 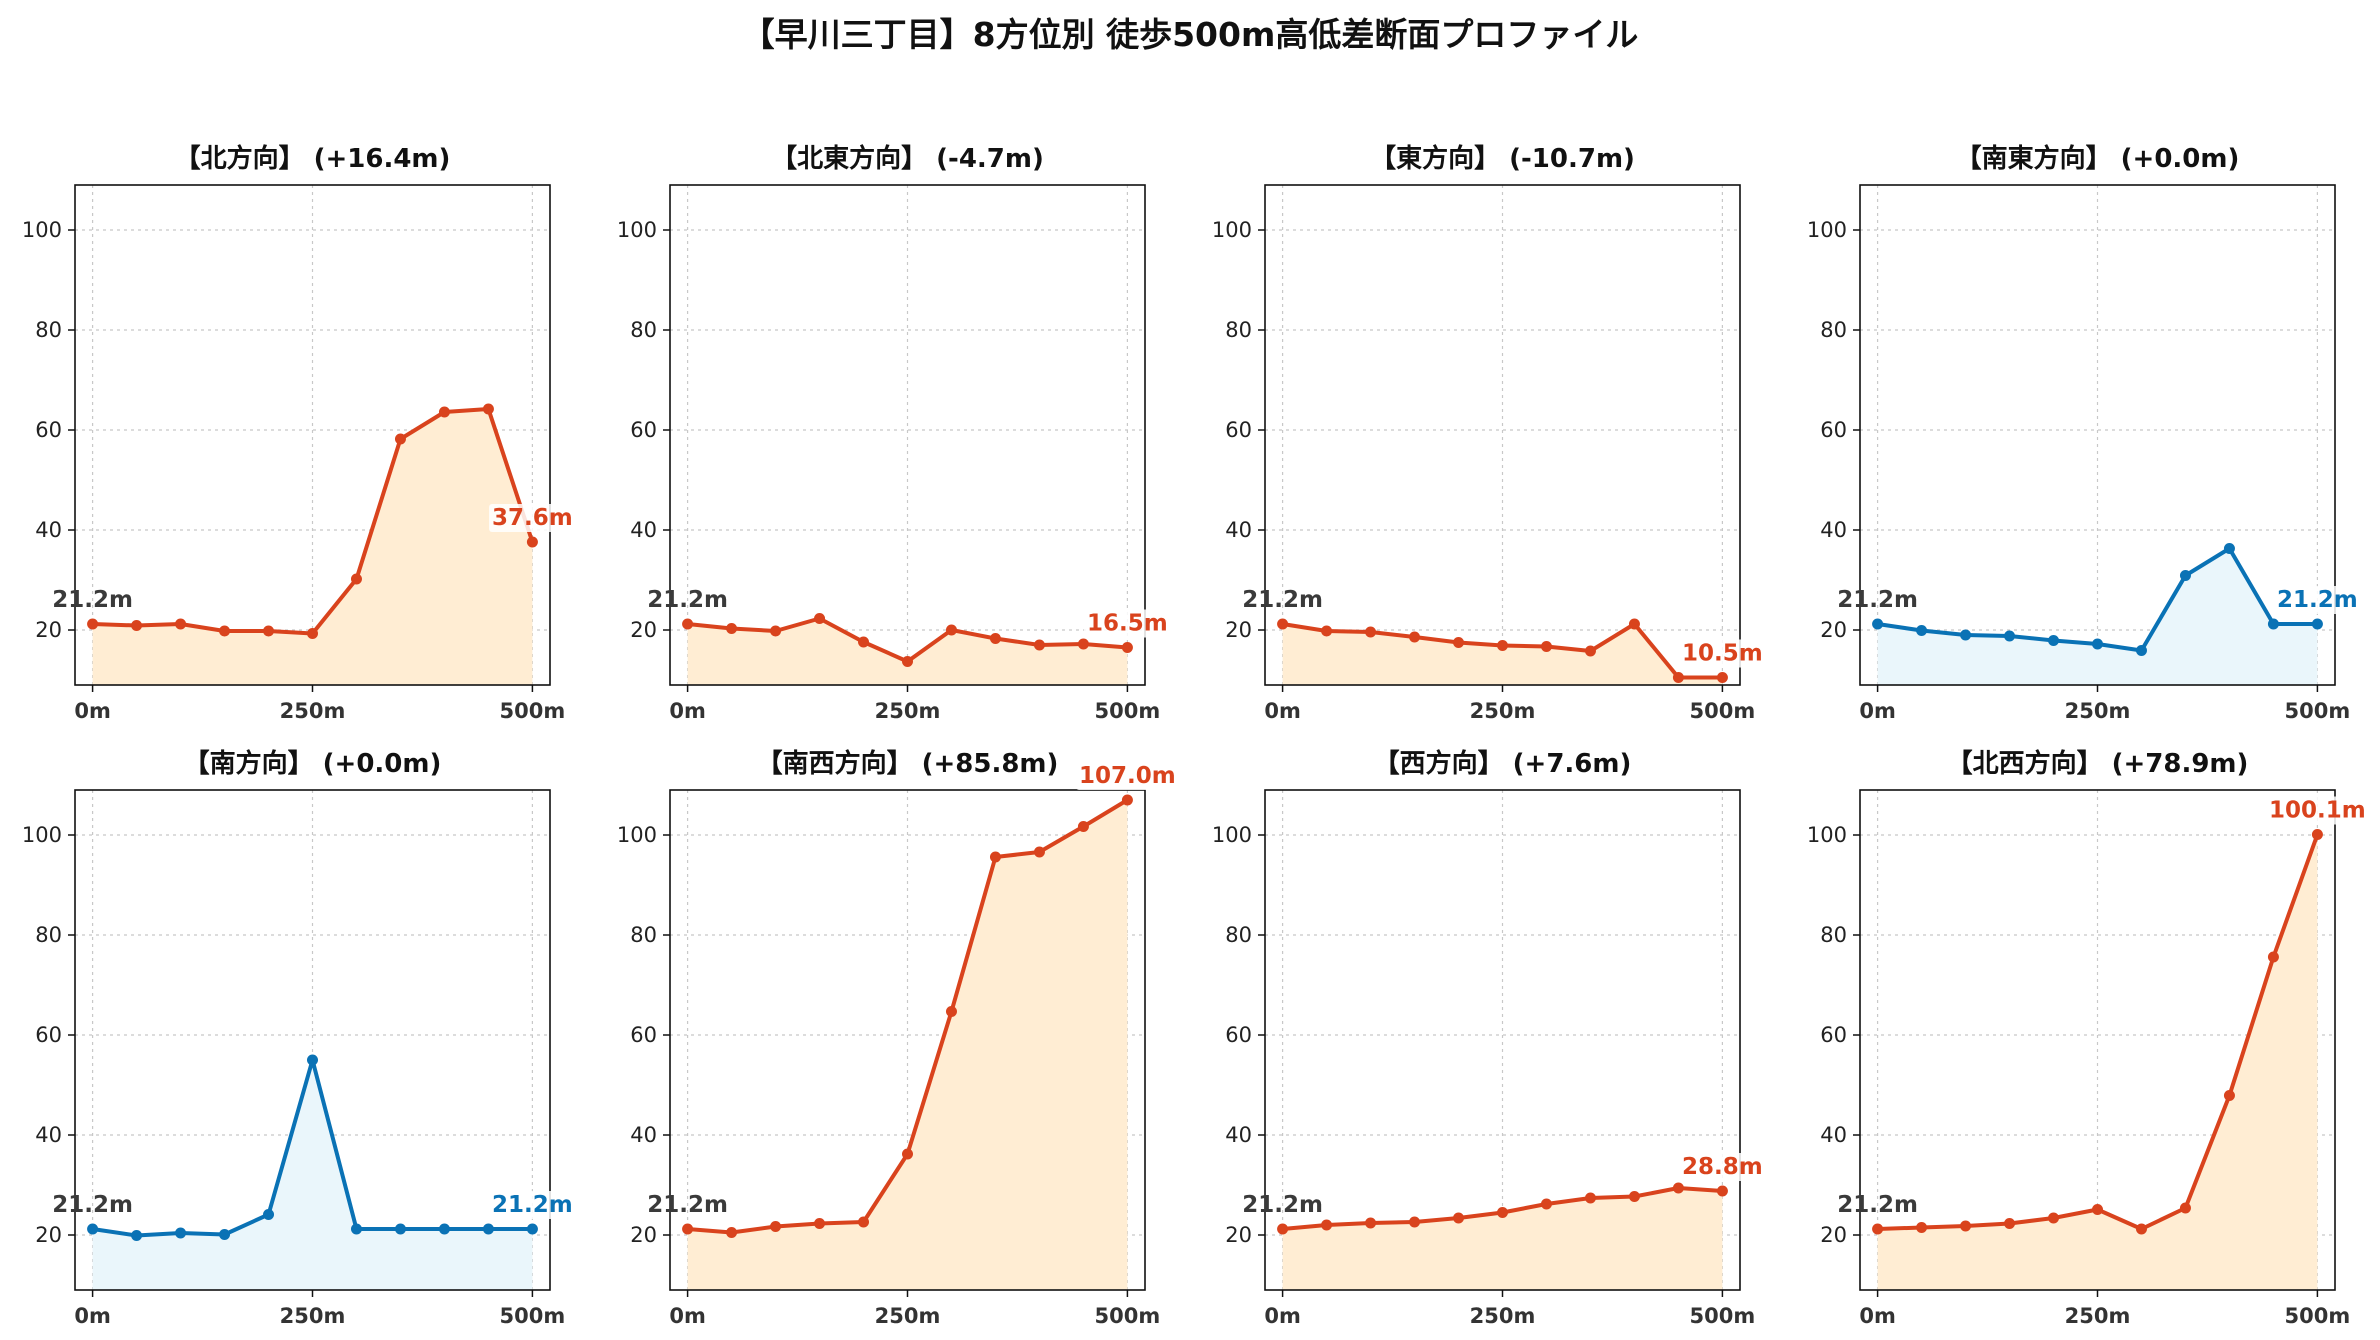 What do you see at coordinates (313, 158) in the screenshot?
I see `panel-title: 【北方向】 (+16.4m)` at bounding box center [313, 158].